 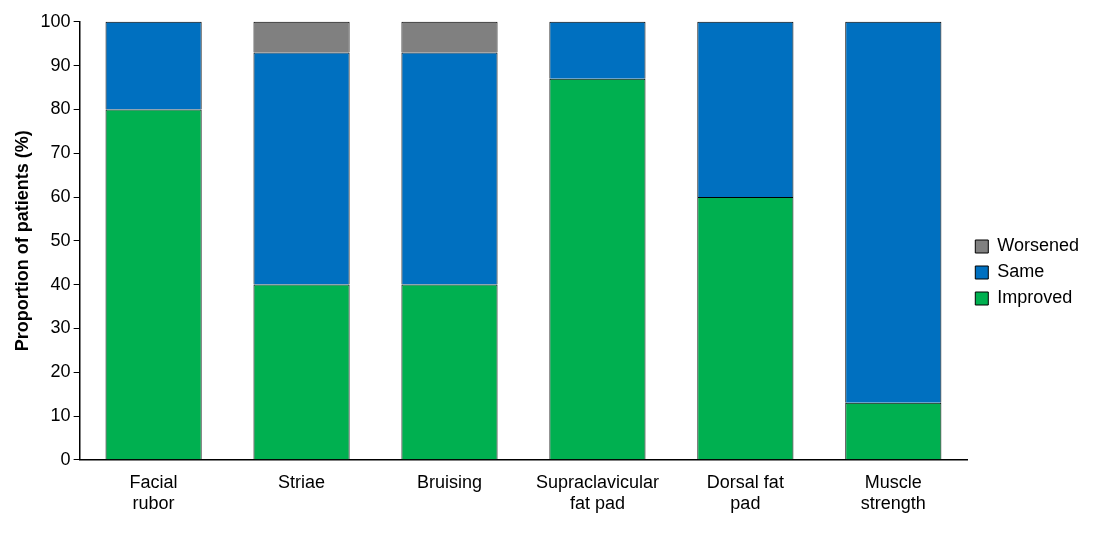 What do you see at coordinates (597, 492) in the screenshot?
I see `x-tick-label: Supraclavicular fat pad` at bounding box center [597, 492].